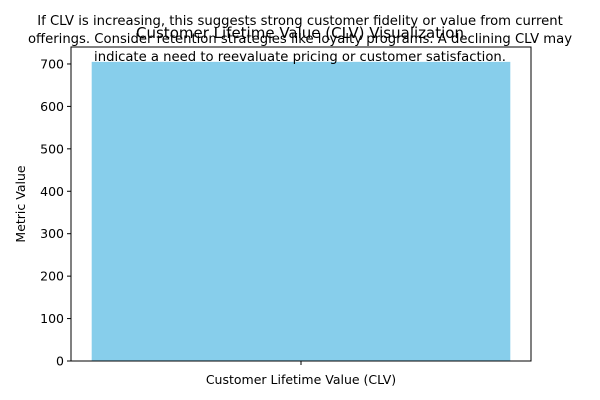 Image resolution: width=600 pixels, height=400 pixels. Describe the element at coordinates (301, 379) in the screenshot. I see `x-tick-label: Customer Lifetime Value (CLV)` at that location.